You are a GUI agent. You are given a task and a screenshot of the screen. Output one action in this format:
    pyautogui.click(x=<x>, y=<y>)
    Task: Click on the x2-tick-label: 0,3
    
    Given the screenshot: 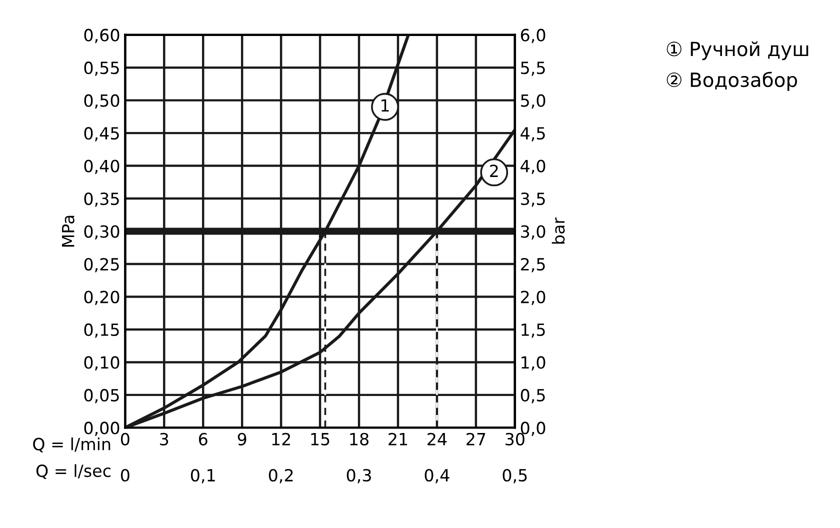 What is the action you would take?
    pyautogui.click(x=358, y=476)
    